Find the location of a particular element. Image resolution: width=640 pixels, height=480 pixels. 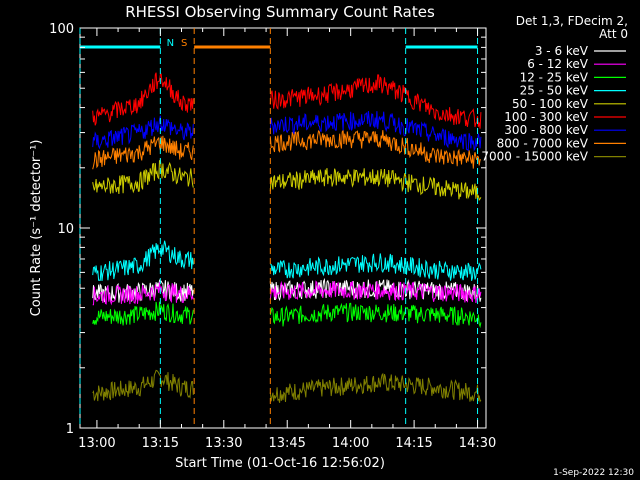

legend-label: 300 - 800 keV is located at coordinates (546, 130).